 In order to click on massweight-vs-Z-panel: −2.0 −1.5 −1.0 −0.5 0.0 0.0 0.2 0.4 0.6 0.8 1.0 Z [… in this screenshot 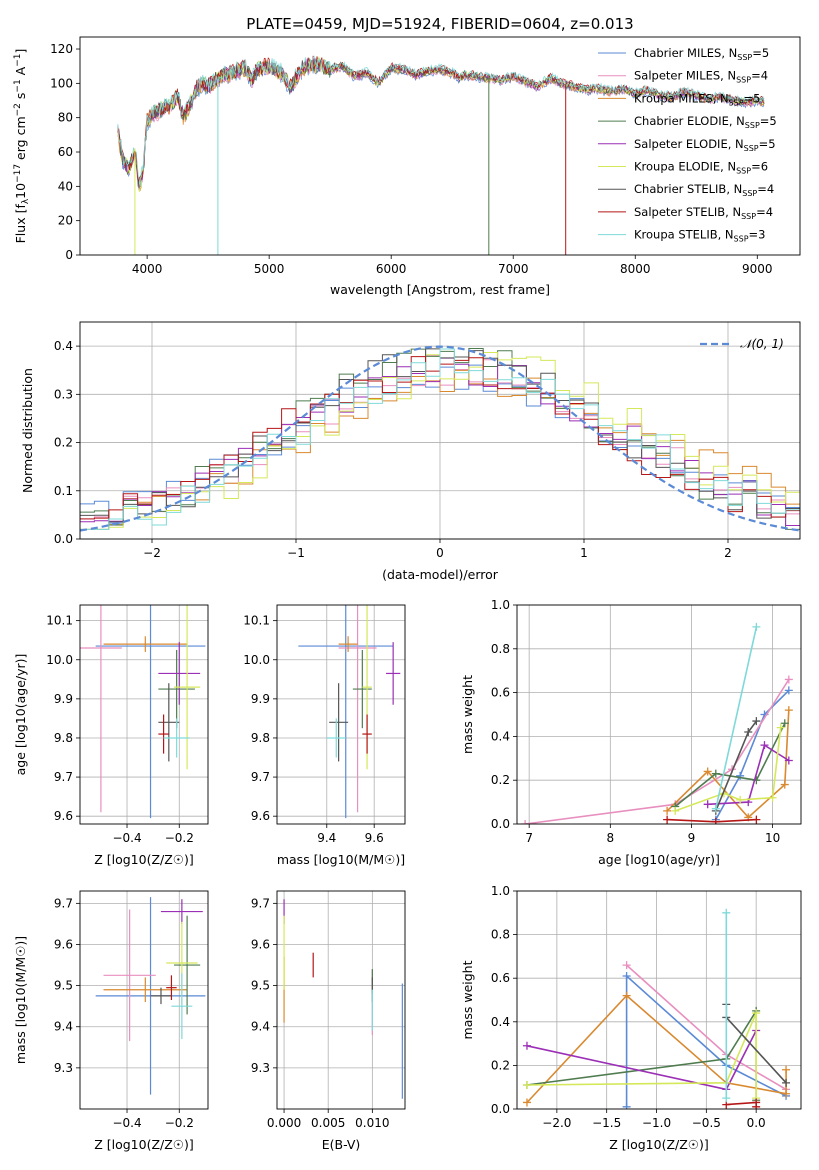, I will do `click(631, 1018)`.